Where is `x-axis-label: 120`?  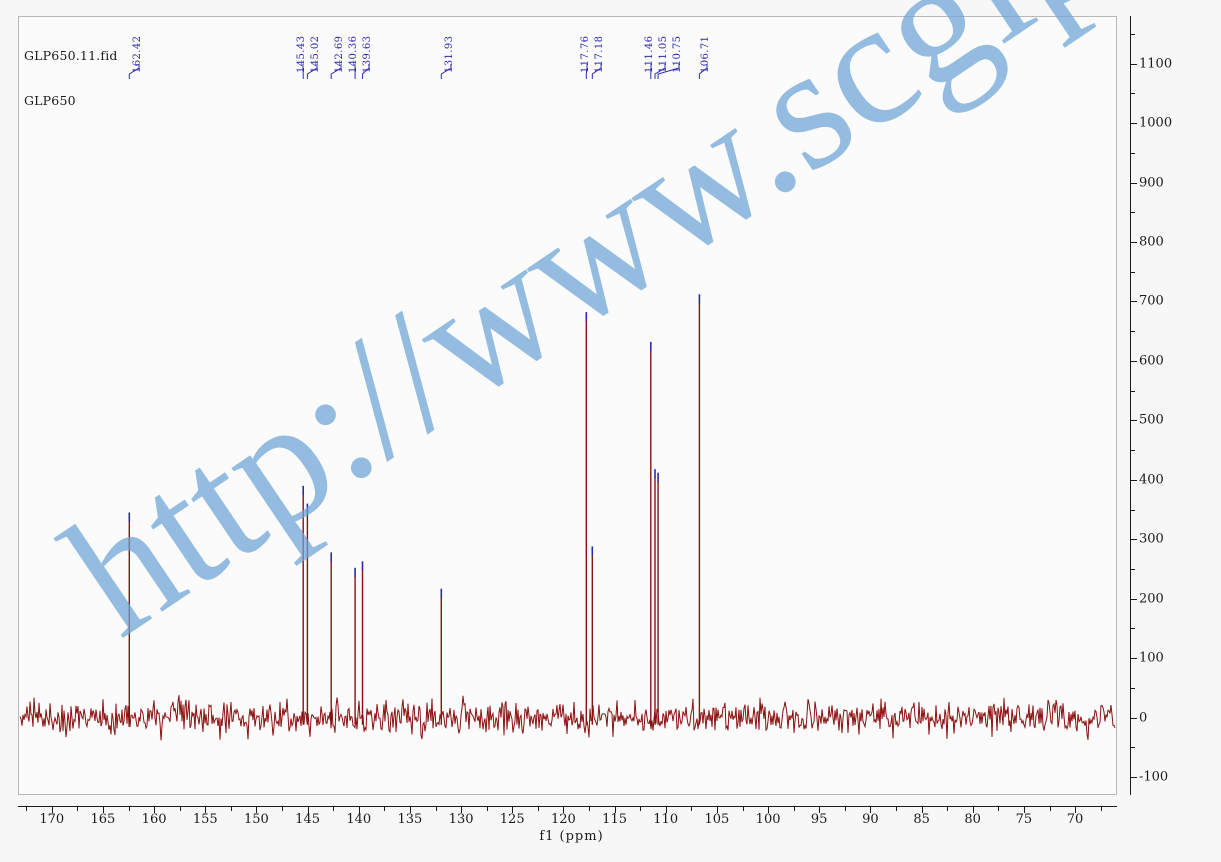
x-axis-label: 120 is located at coordinates (563, 819).